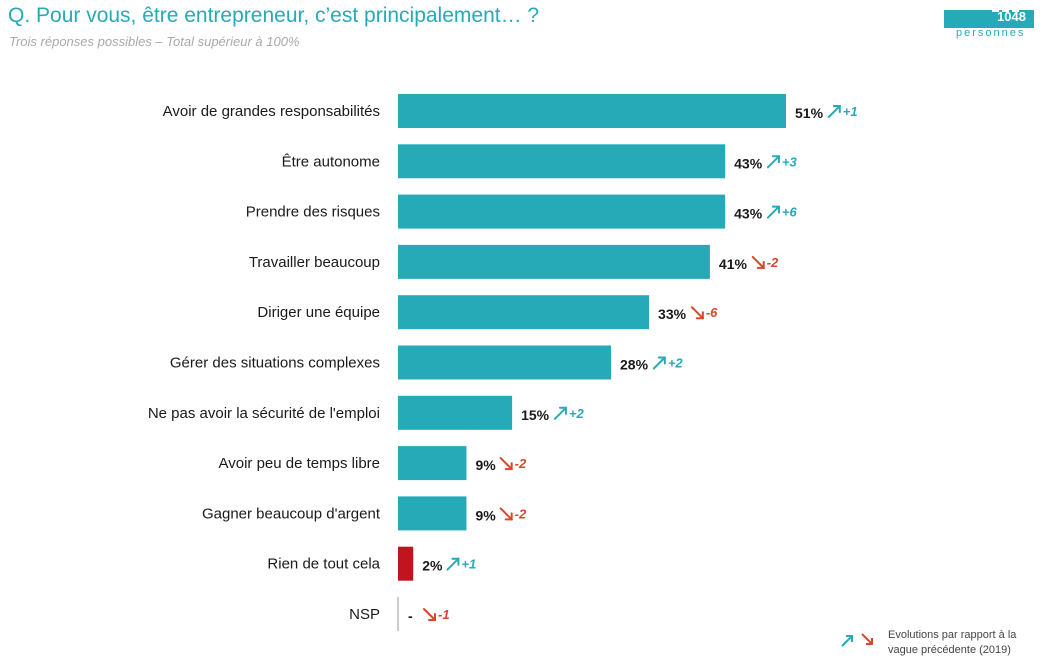 This screenshot has width=1050, height=664. I want to click on evolution-label: -1, so click(444, 614).